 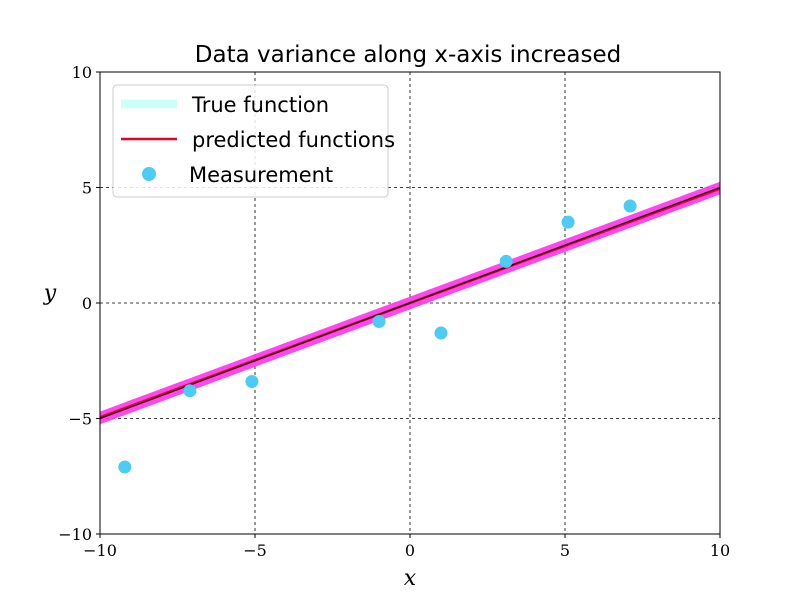 What do you see at coordinates (80, 419) in the screenshot?
I see `y-tick-label: −5` at bounding box center [80, 419].